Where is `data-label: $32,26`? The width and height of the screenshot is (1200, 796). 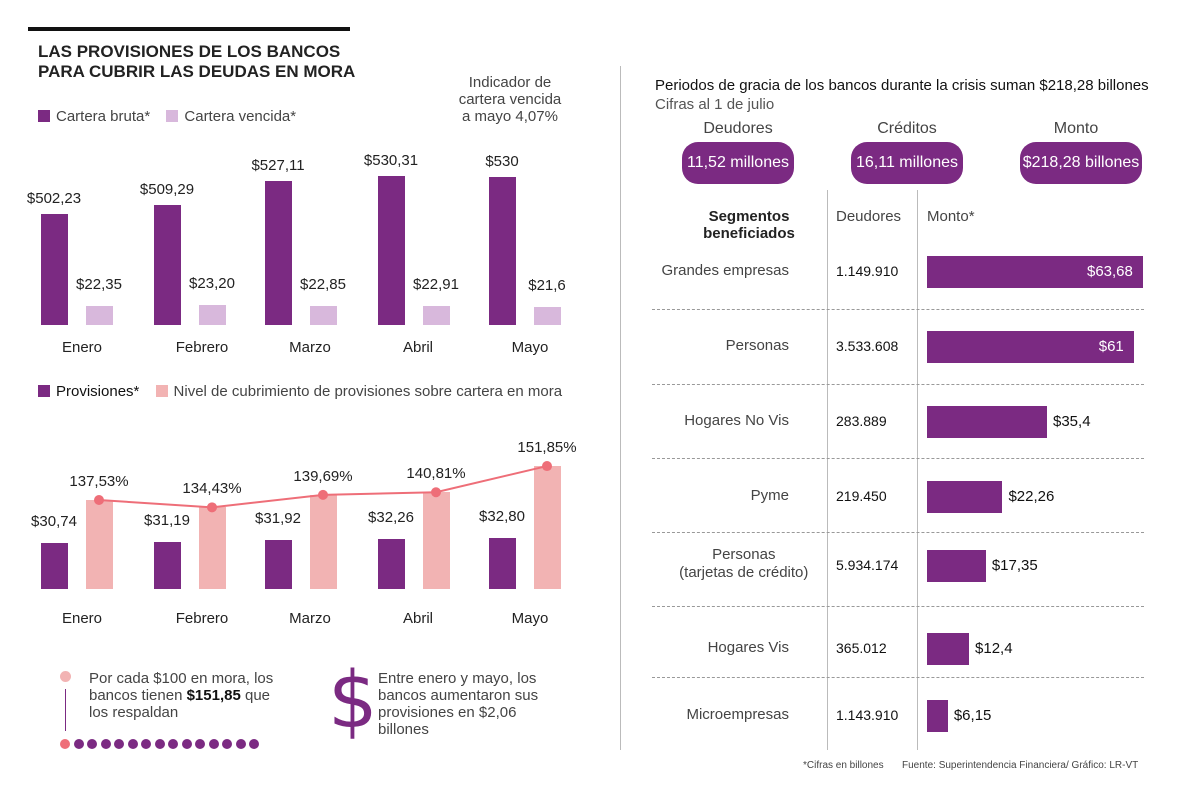
data-label: $32,26 is located at coordinates (391, 518).